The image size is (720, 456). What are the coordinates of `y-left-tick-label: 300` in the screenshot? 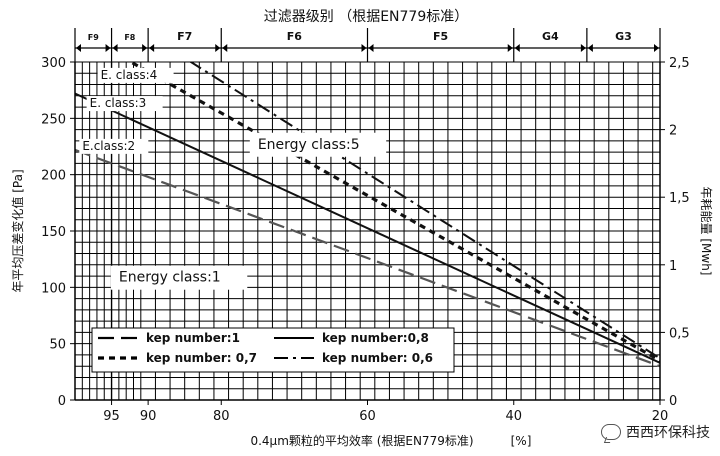 It's located at (53, 63).